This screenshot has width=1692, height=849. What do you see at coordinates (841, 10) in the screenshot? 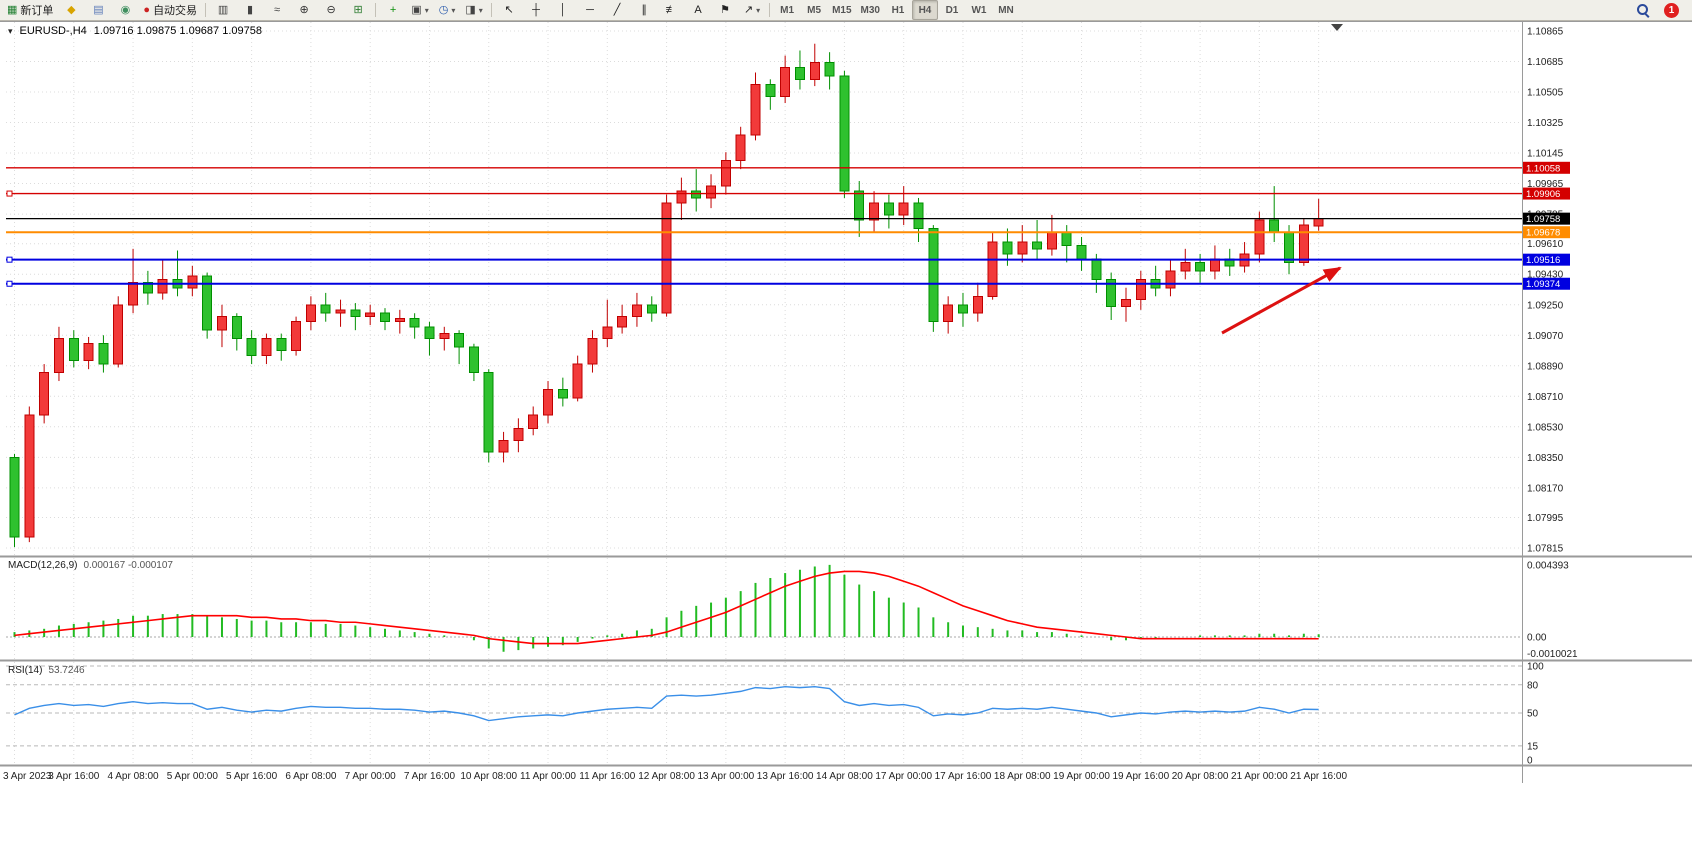
I see `timeframe-m15-button: M15` at bounding box center [841, 10].